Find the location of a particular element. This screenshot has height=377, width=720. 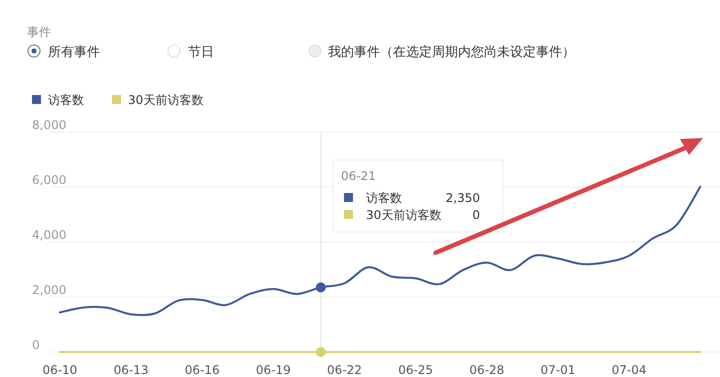

text: 30天前访客数 is located at coordinates (166, 100).